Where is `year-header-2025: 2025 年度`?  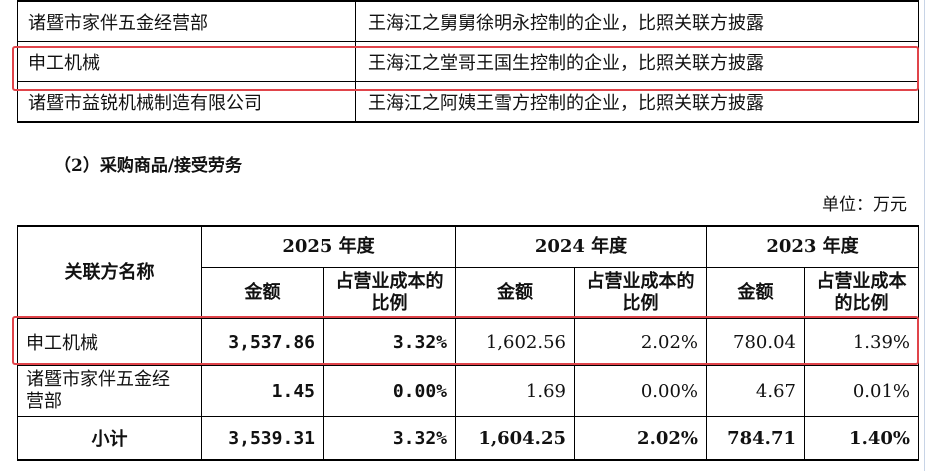
year-header-2025: 2025 年度 is located at coordinates (328, 246).